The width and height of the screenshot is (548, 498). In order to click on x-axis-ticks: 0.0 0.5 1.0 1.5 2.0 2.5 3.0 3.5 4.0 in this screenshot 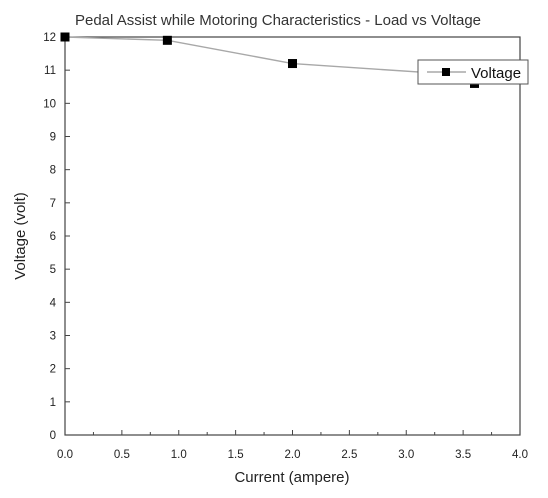, I will do `click(292, 445)`.